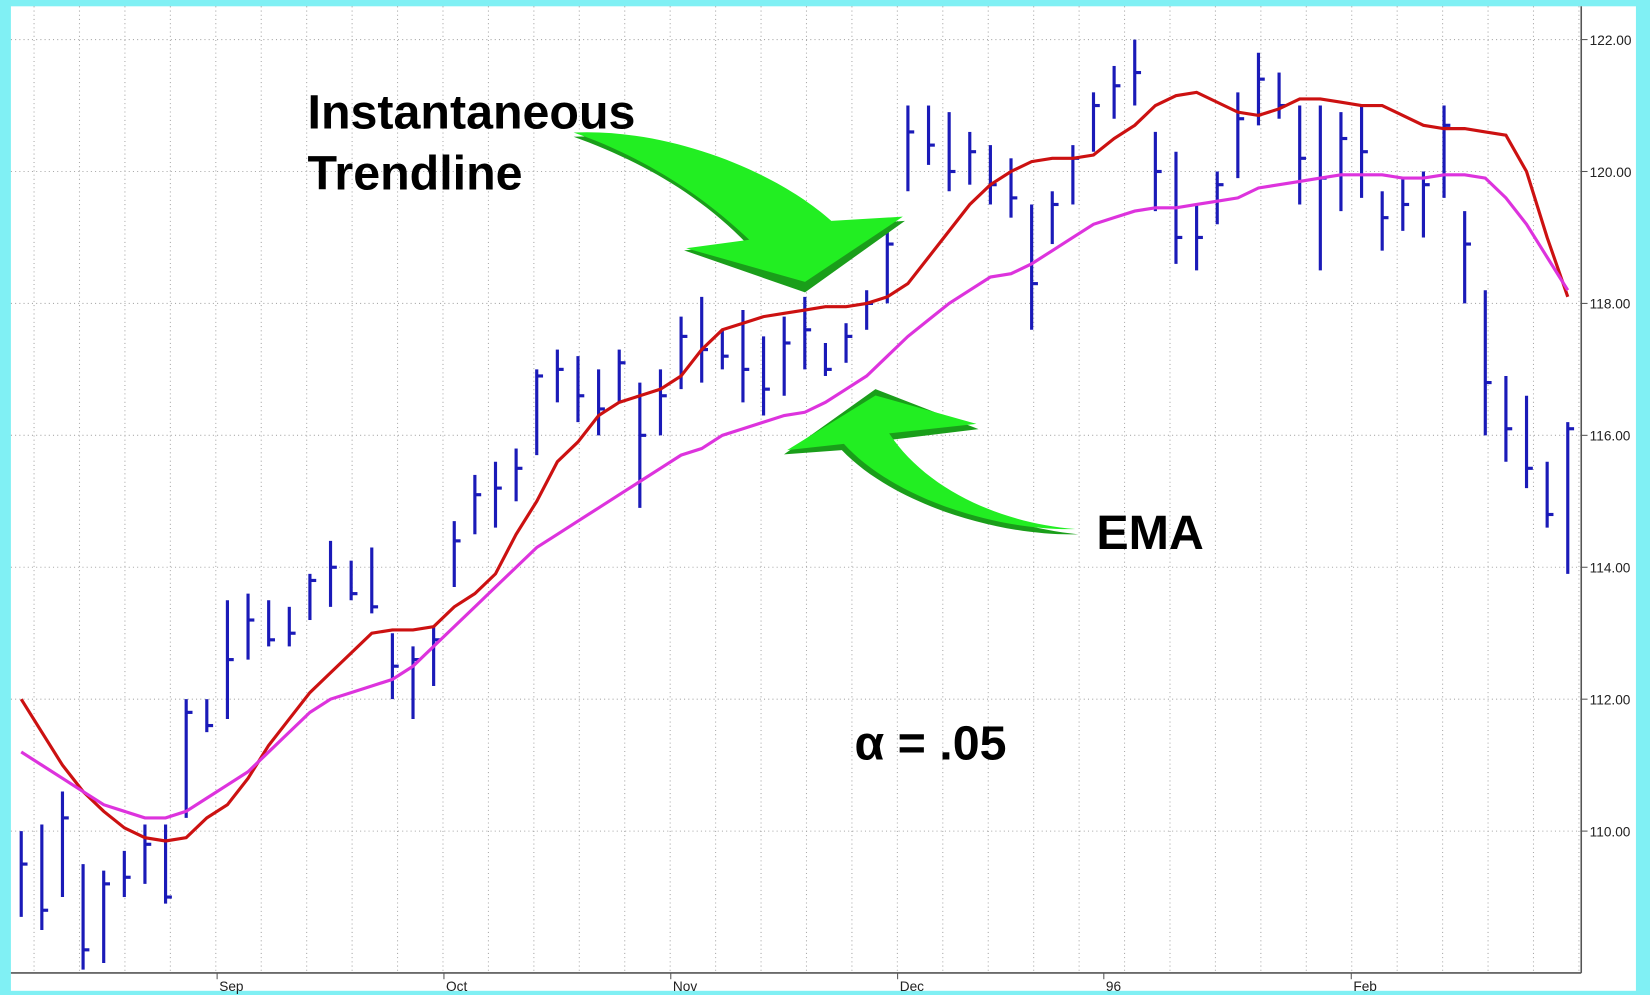 The image size is (1650, 995). What do you see at coordinates (1611, 172) in the screenshot?
I see `y-tick-label: 120.00` at bounding box center [1611, 172].